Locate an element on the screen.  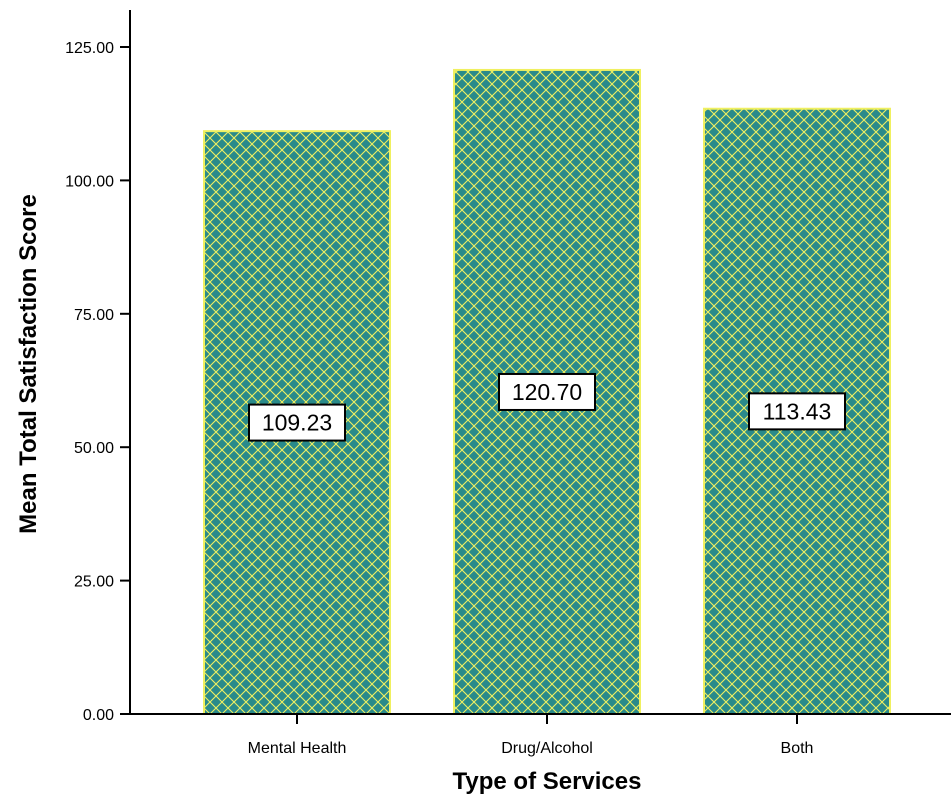
data-label-text: 109.23 is located at coordinates (297, 423).